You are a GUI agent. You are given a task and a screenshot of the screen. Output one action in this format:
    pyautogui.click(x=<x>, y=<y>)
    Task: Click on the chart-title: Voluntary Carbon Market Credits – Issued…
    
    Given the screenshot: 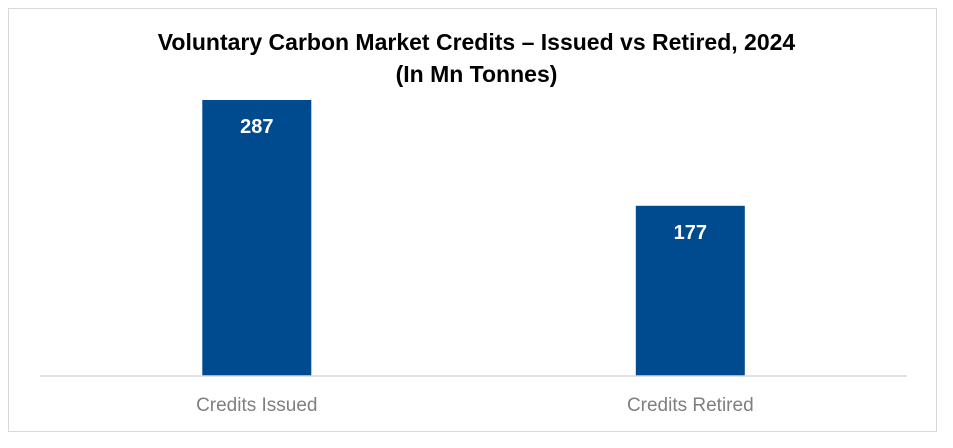 What is the action you would take?
    pyautogui.click(x=476, y=42)
    